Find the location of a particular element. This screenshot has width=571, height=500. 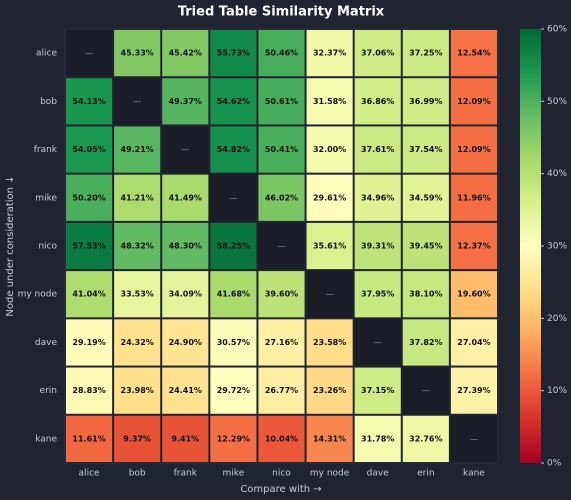

colorbar-tick-label: 50% is located at coordinates (557, 102).